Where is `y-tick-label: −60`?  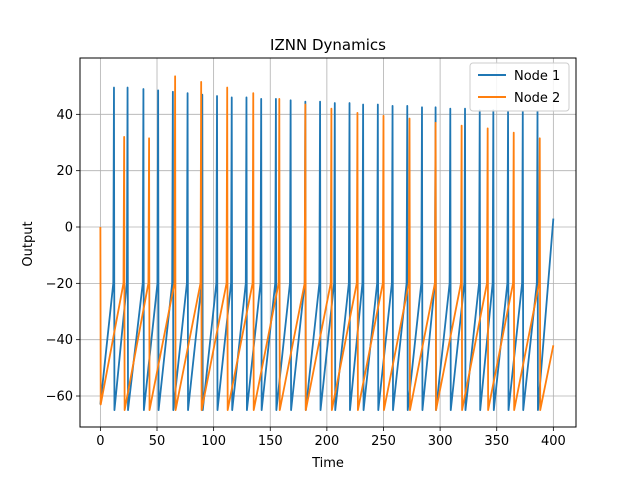 y-tick-label: −60 is located at coordinates (59, 397).